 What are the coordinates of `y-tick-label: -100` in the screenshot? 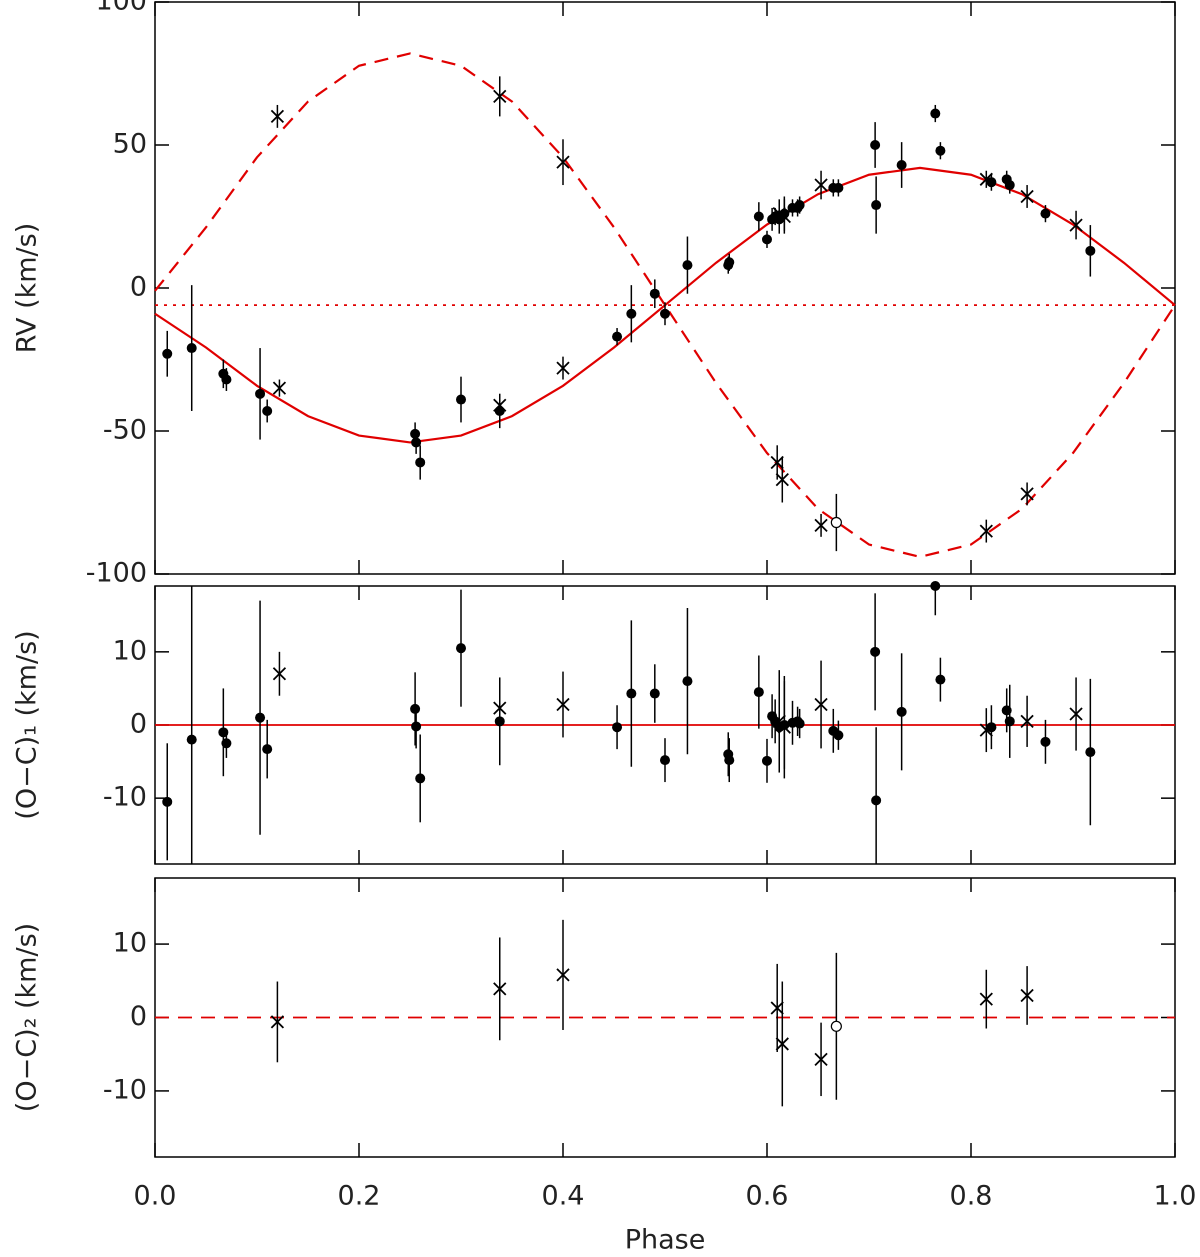 It's located at (116, 573).